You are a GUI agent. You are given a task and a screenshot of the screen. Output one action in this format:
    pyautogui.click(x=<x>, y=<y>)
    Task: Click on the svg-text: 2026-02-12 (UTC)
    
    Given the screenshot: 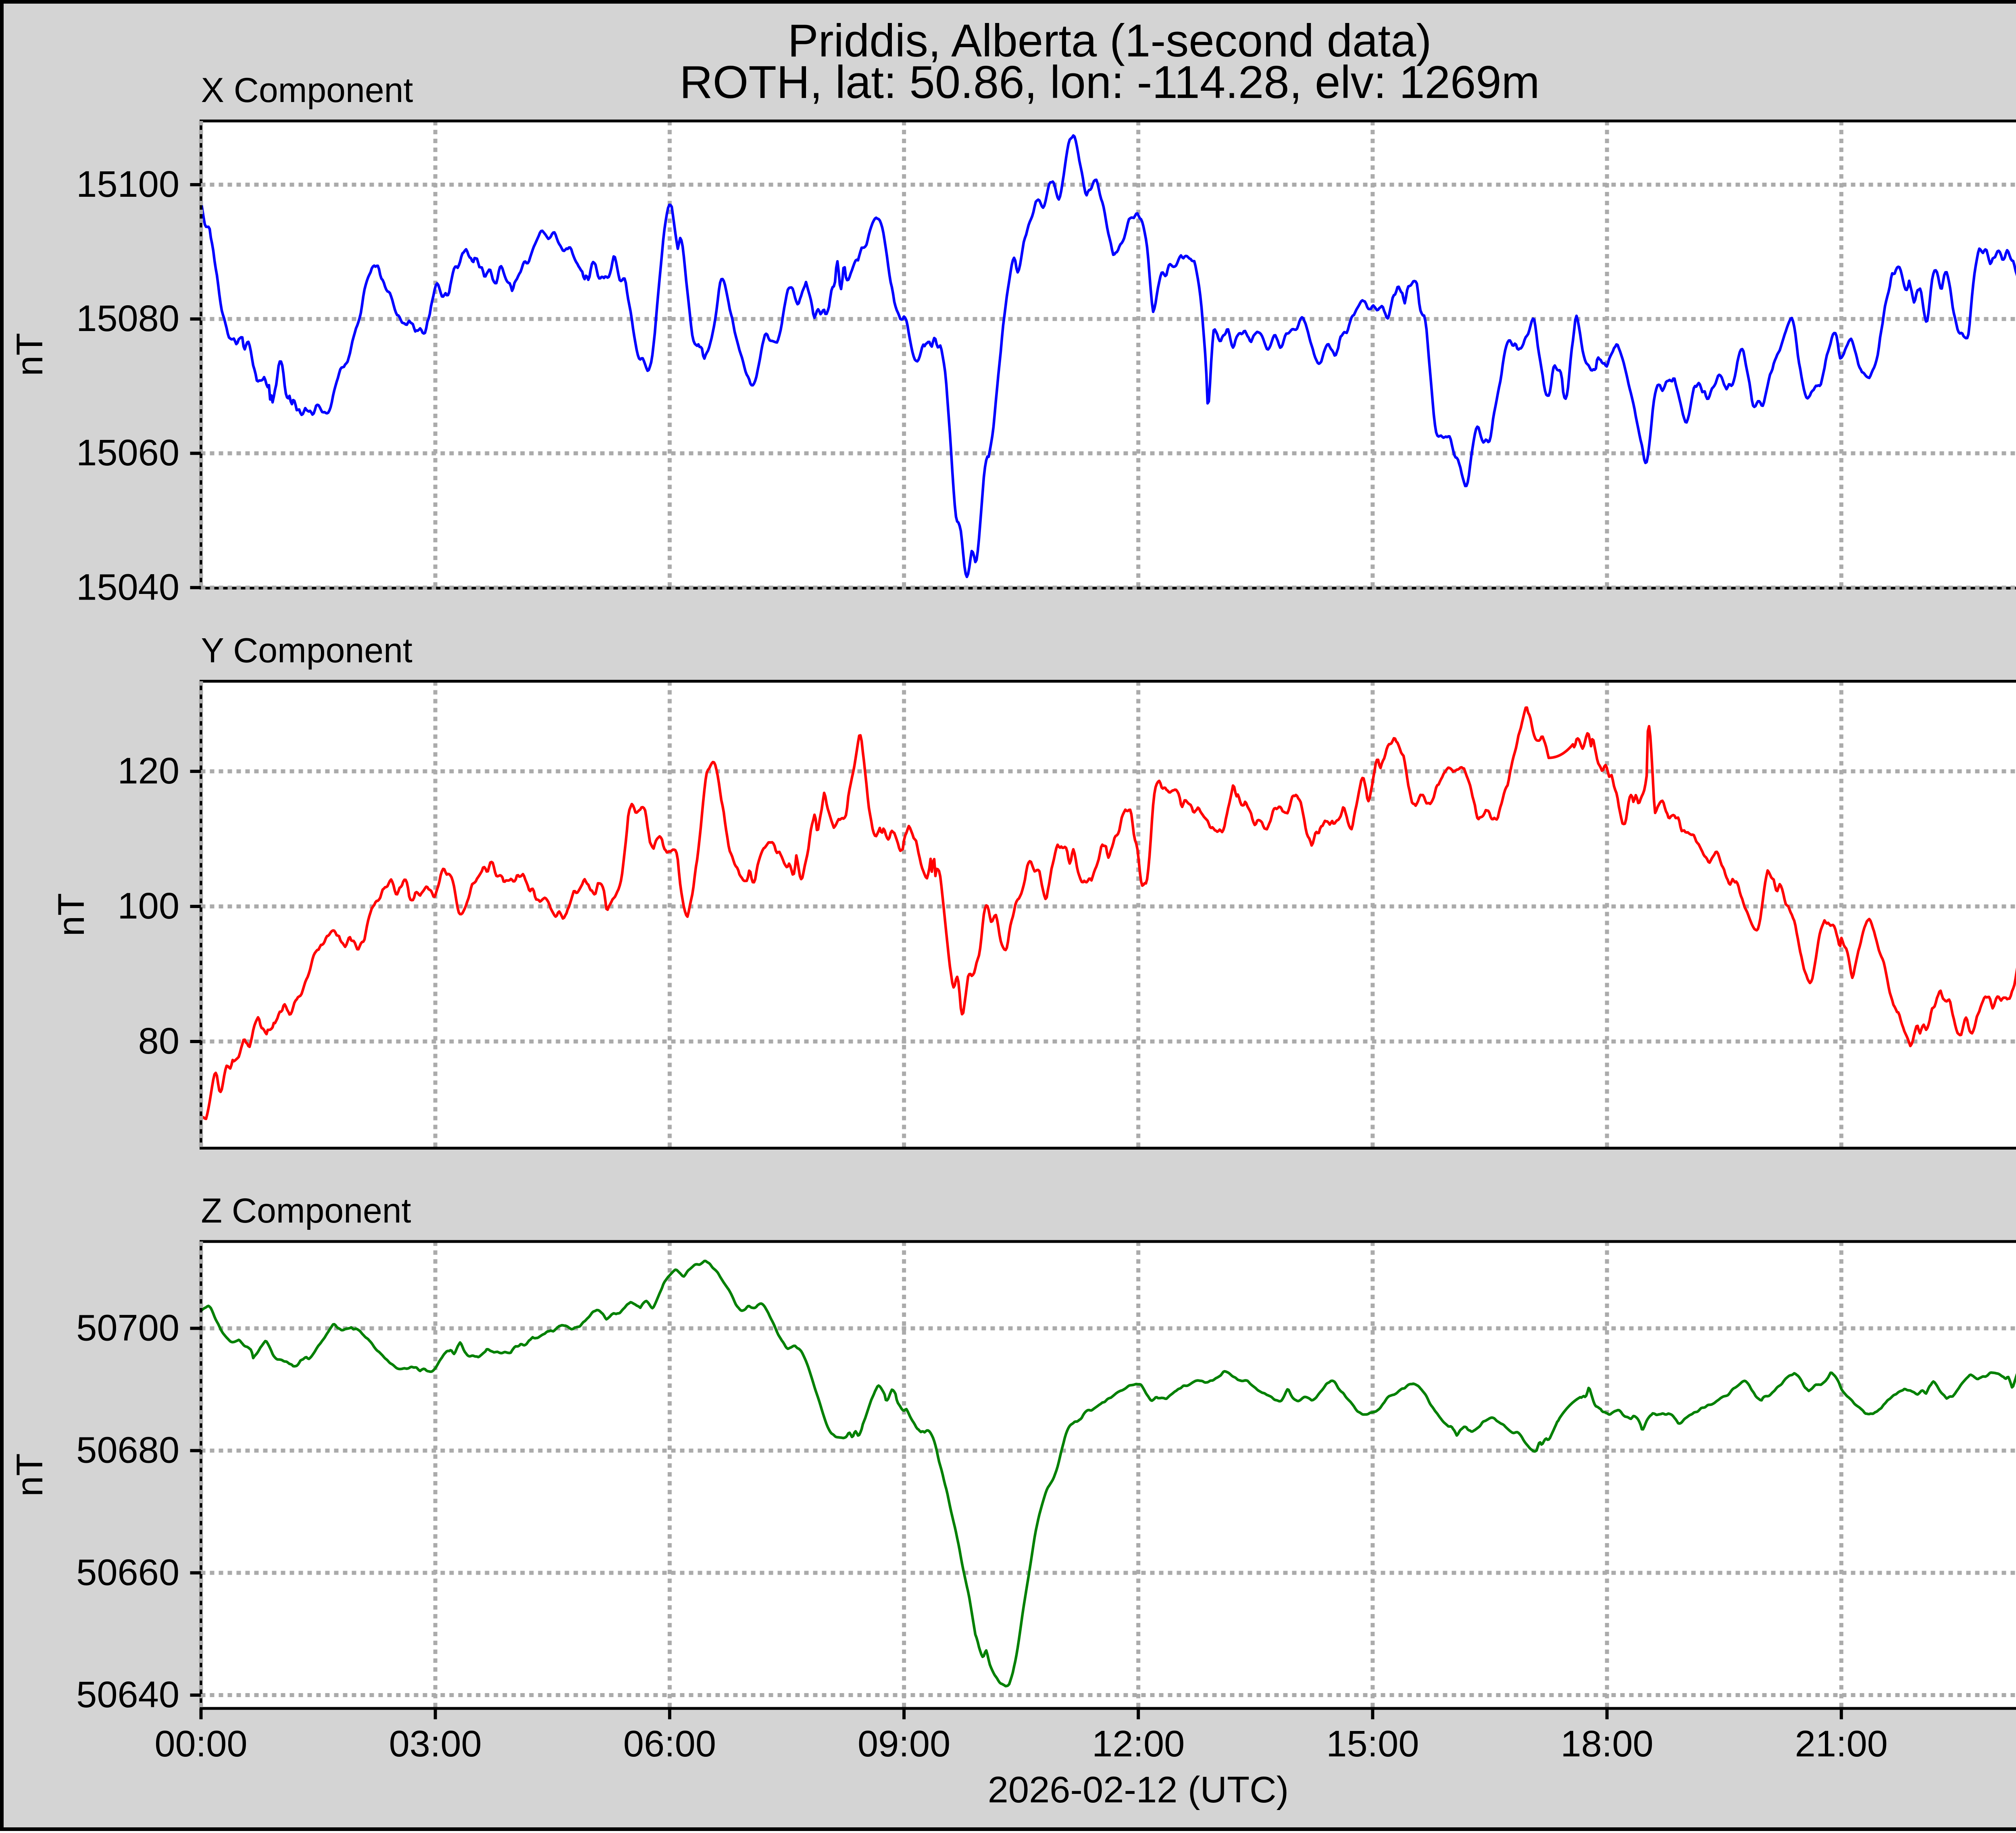 What is the action you would take?
    pyautogui.click(x=1138, y=1789)
    